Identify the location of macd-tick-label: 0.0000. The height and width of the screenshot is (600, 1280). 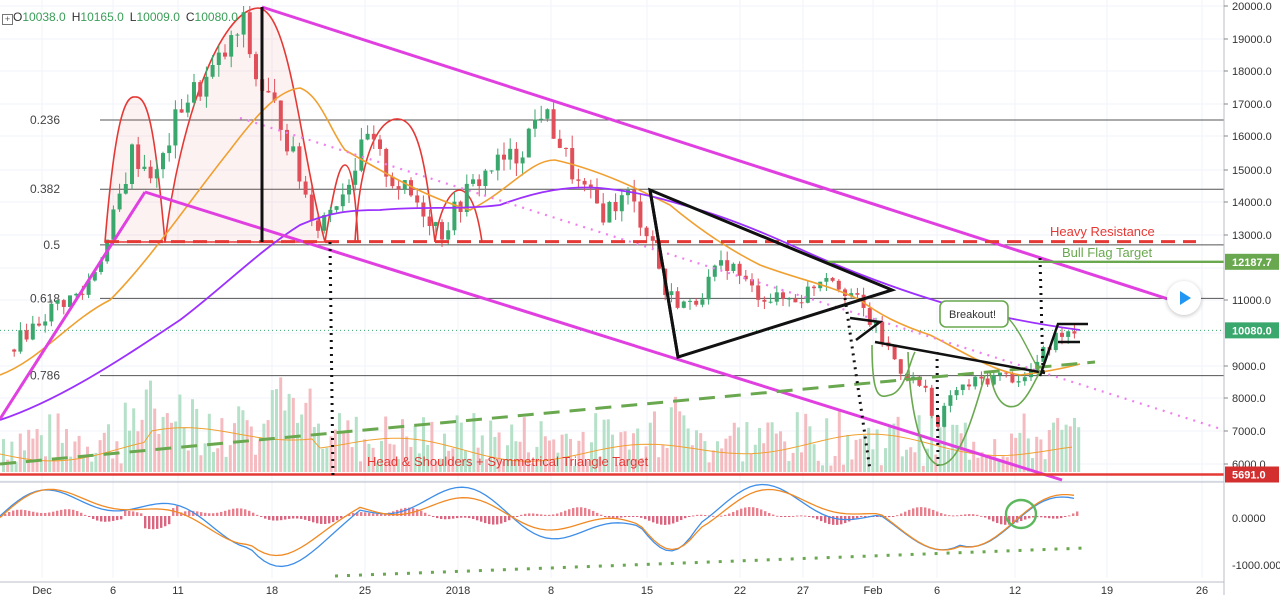
(1249, 519).